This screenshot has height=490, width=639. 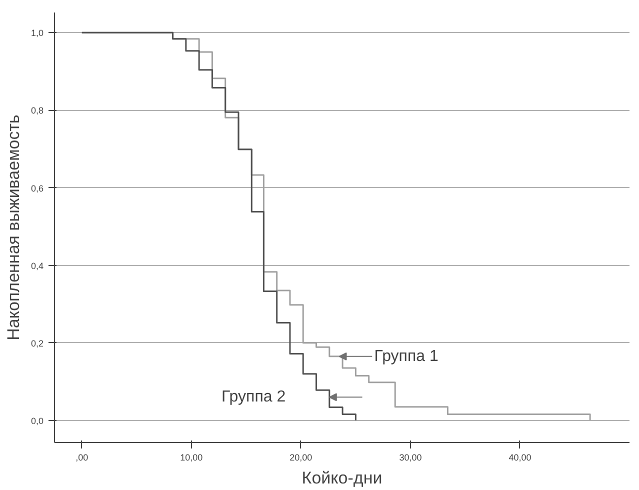 I want to click on y-axis-title: Накопленная выживаемость, so click(x=13, y=227).